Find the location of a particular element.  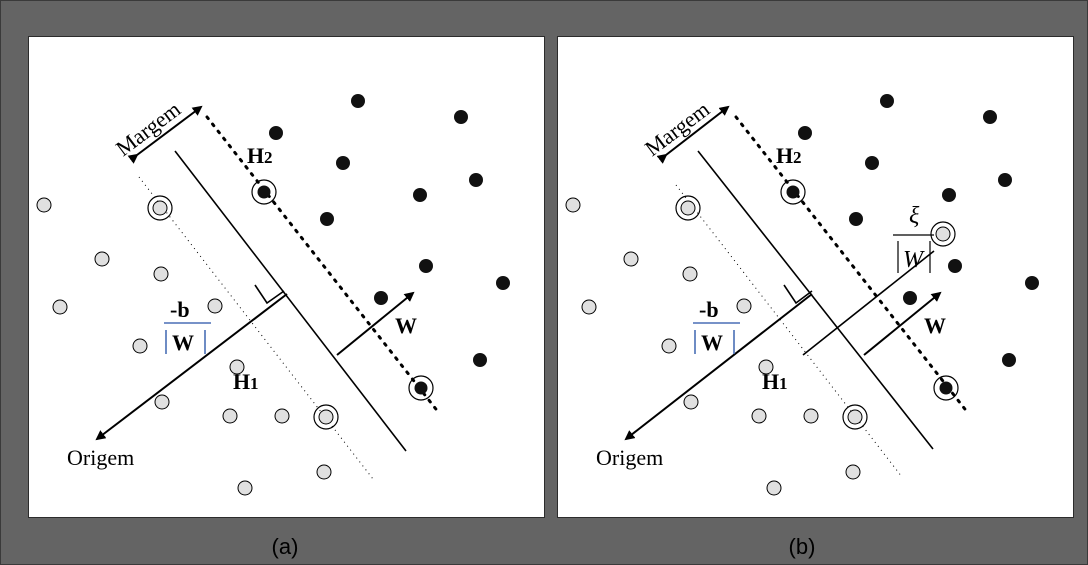

separating-hyperplane is located at coordinates (290, 301).